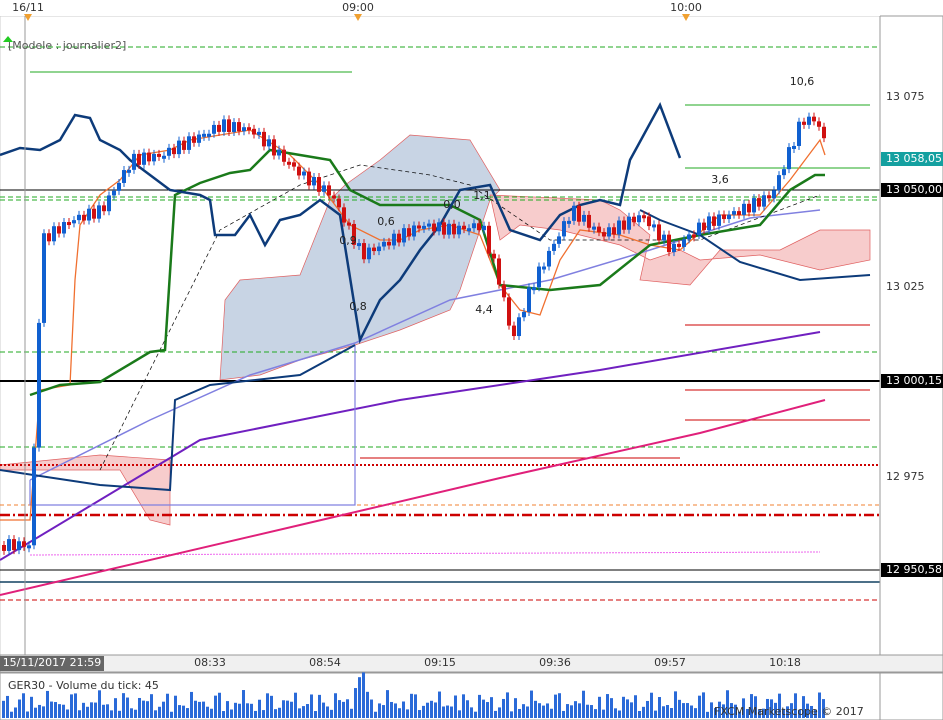 Image resolution: width=943 pixels, height=720 pixels. What do you see at coordinates (911, 696) in the screenshot?
I see `volume-axis` at bounding box center [911, 696].